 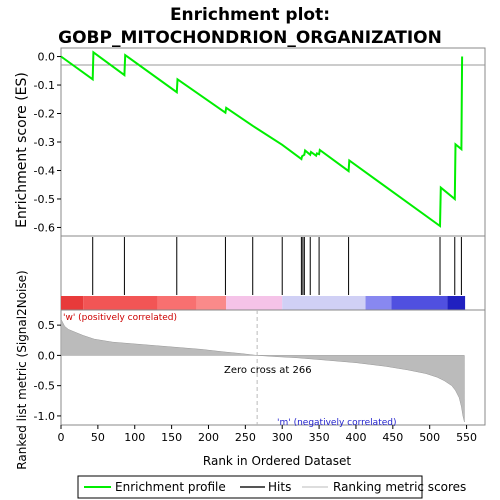 What do you see at coordinates (268, 370) in the screenshot?
I see `zero-cross-label: Zero cross at 266` at bounding box center [268, 370].